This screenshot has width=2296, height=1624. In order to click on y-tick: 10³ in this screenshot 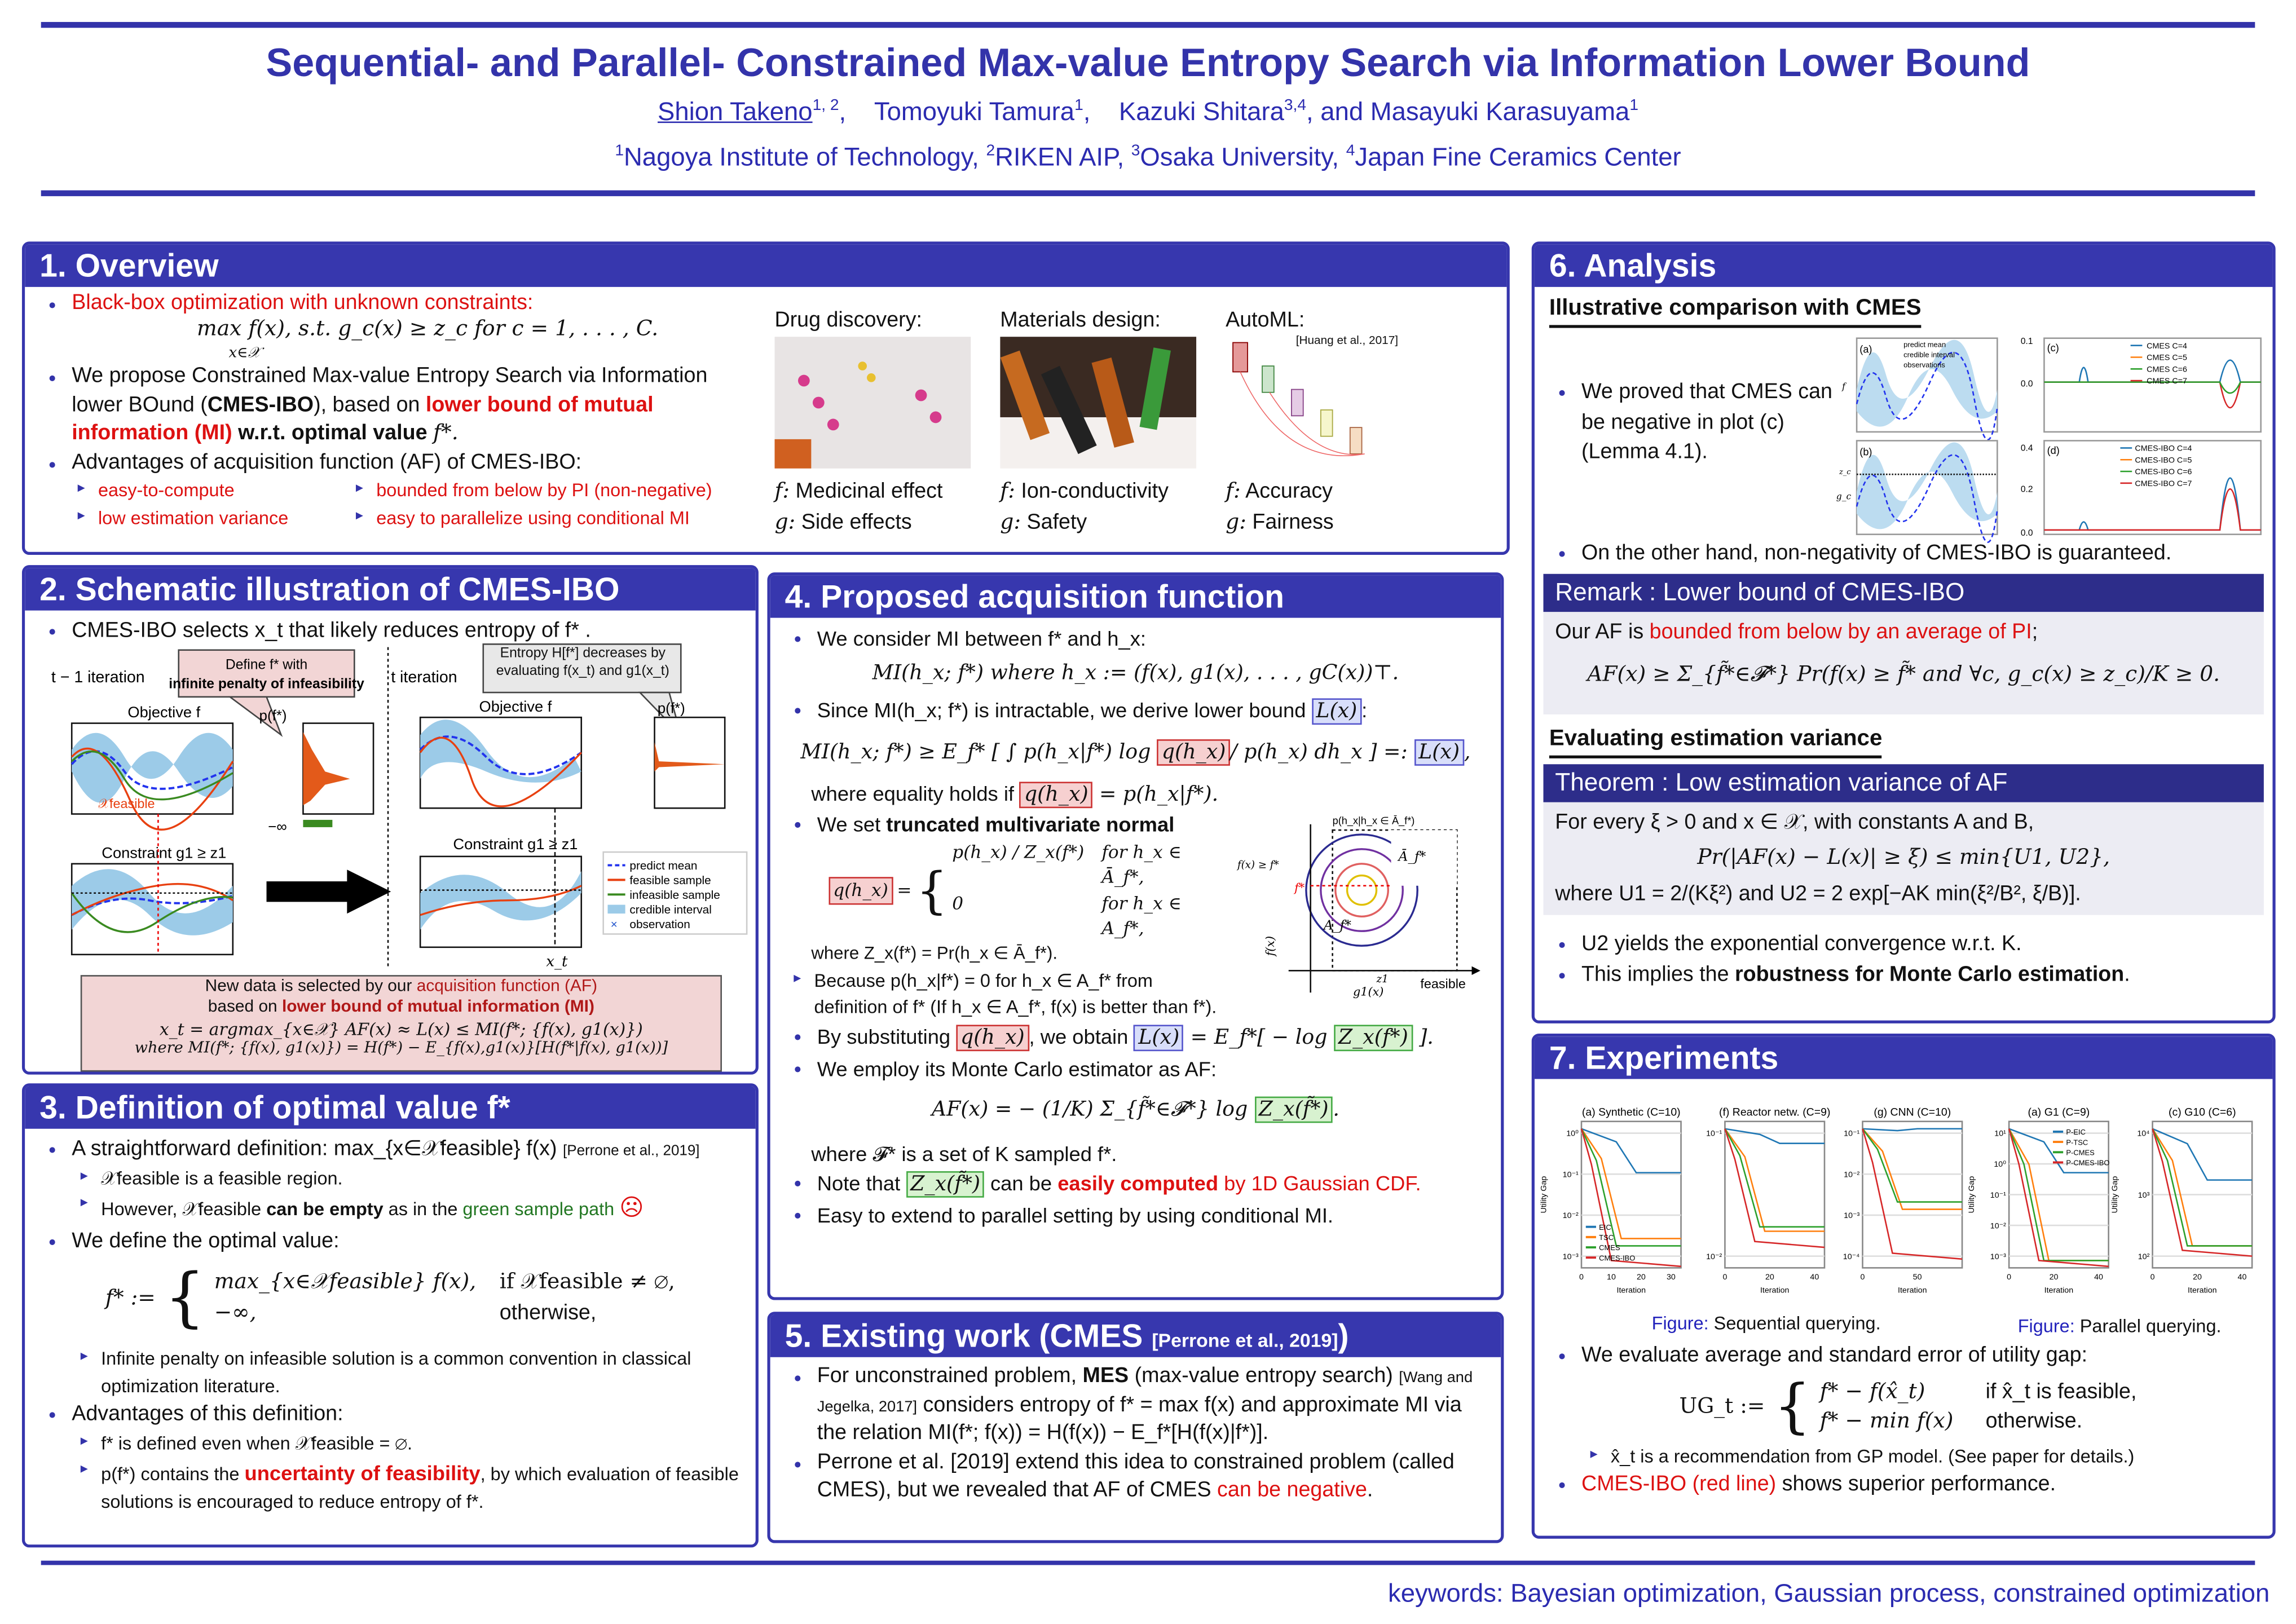, I will do `click(2144, 1195)`.